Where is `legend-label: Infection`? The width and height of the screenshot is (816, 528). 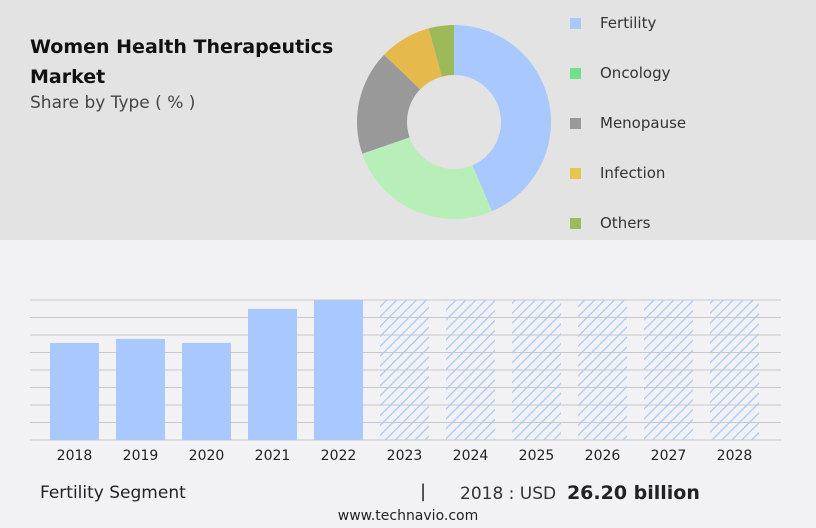 legend-label: Infection is located at coordinates (633, 173).